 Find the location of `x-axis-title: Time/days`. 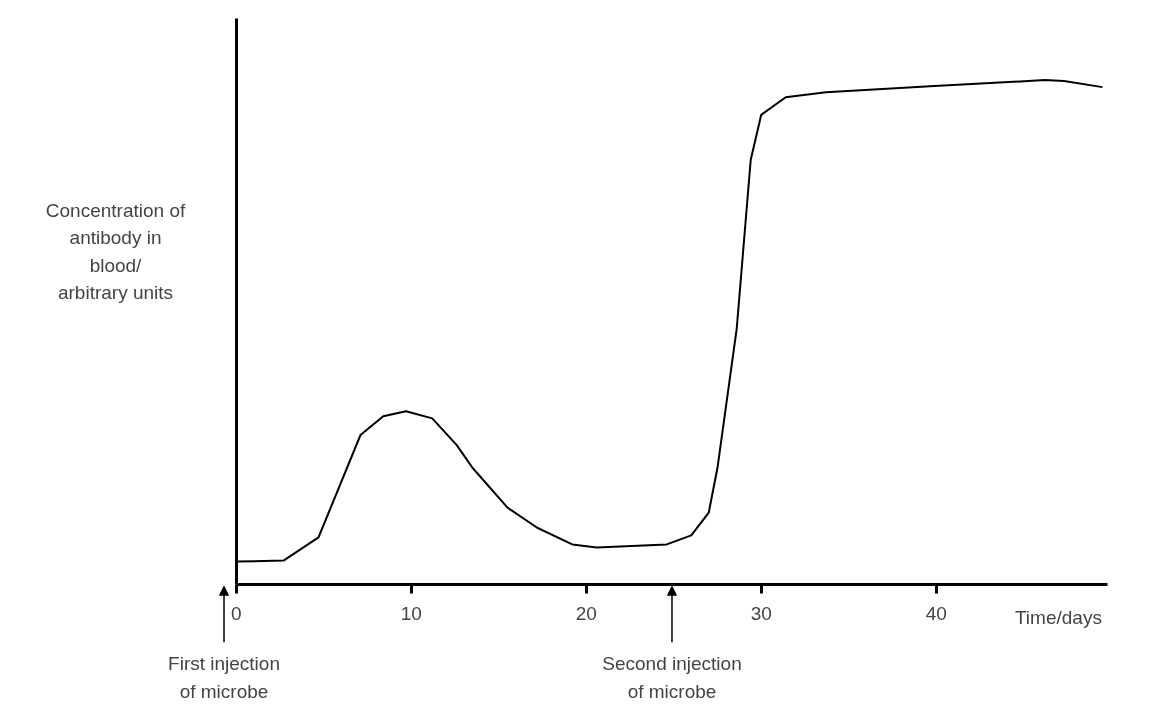

x-axis-title: Time/days is located at coordinates (1058, 617).